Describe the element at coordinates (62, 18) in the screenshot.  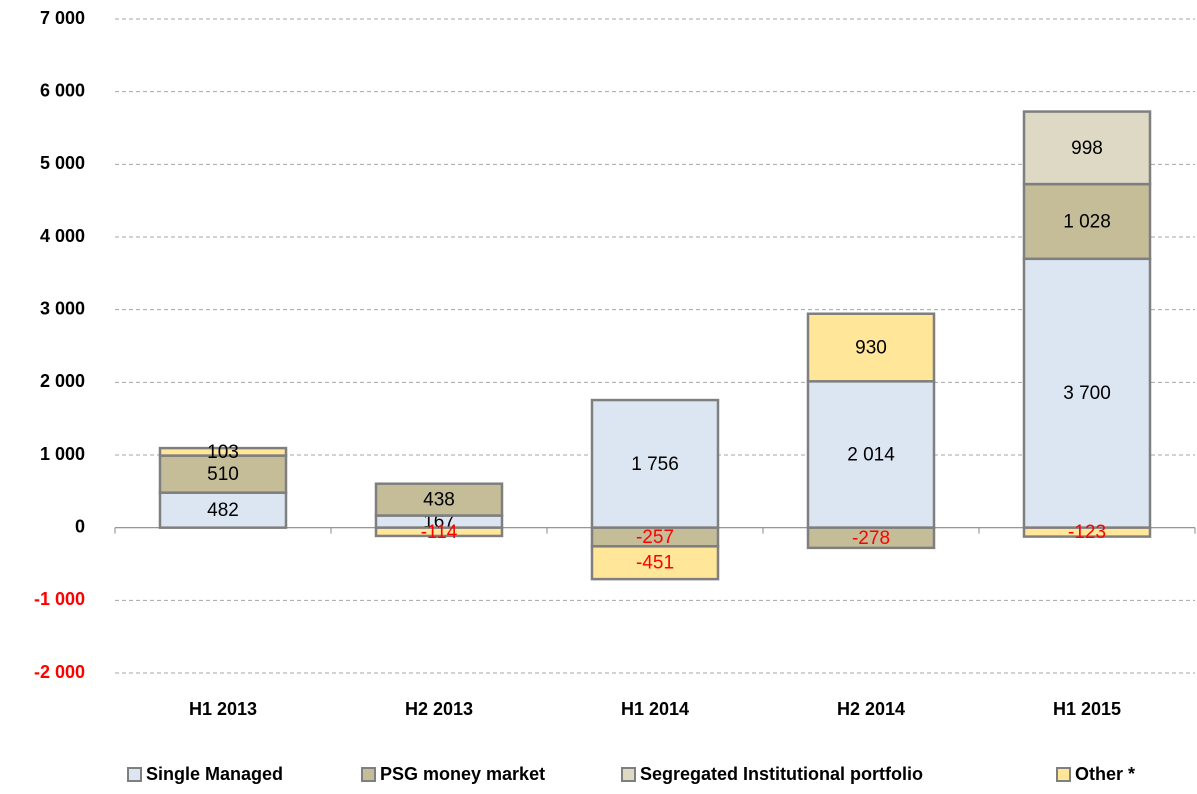
I see `y-tick-label: 7 000` at that location.